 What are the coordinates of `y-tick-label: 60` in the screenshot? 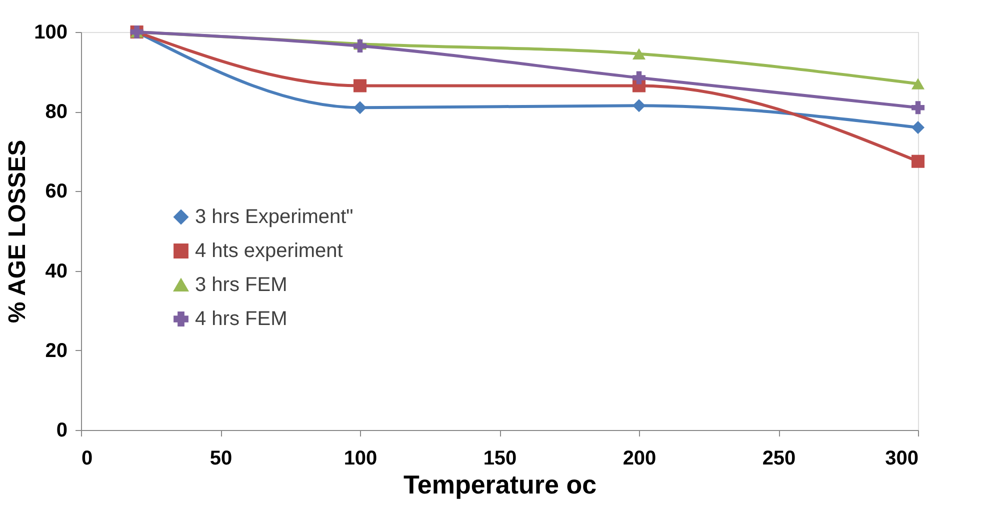 It's located at (56, 191).